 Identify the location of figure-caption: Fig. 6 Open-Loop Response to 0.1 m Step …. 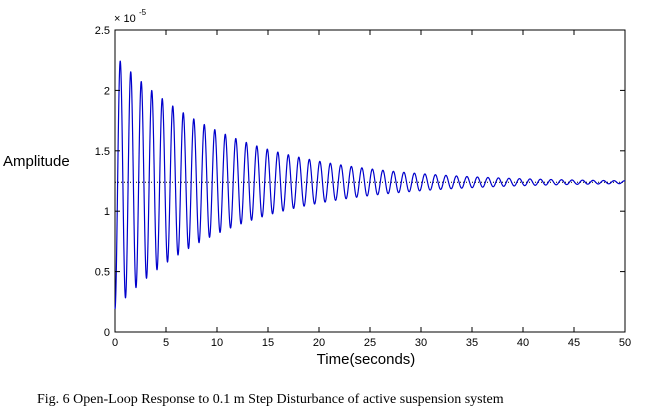
(270, 399).